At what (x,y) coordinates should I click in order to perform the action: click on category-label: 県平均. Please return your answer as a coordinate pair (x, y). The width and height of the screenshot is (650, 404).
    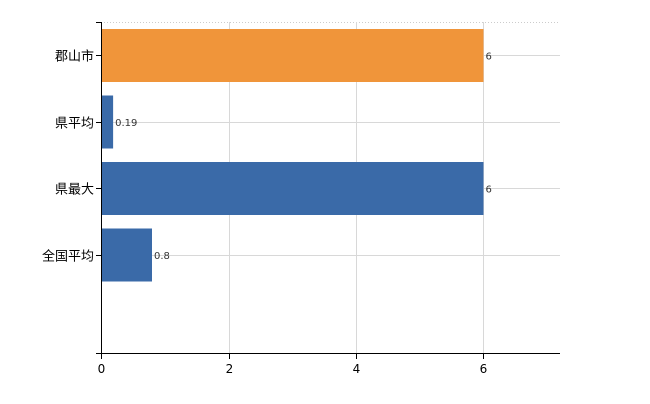
    Looking at the image, I should click on (74, 124).